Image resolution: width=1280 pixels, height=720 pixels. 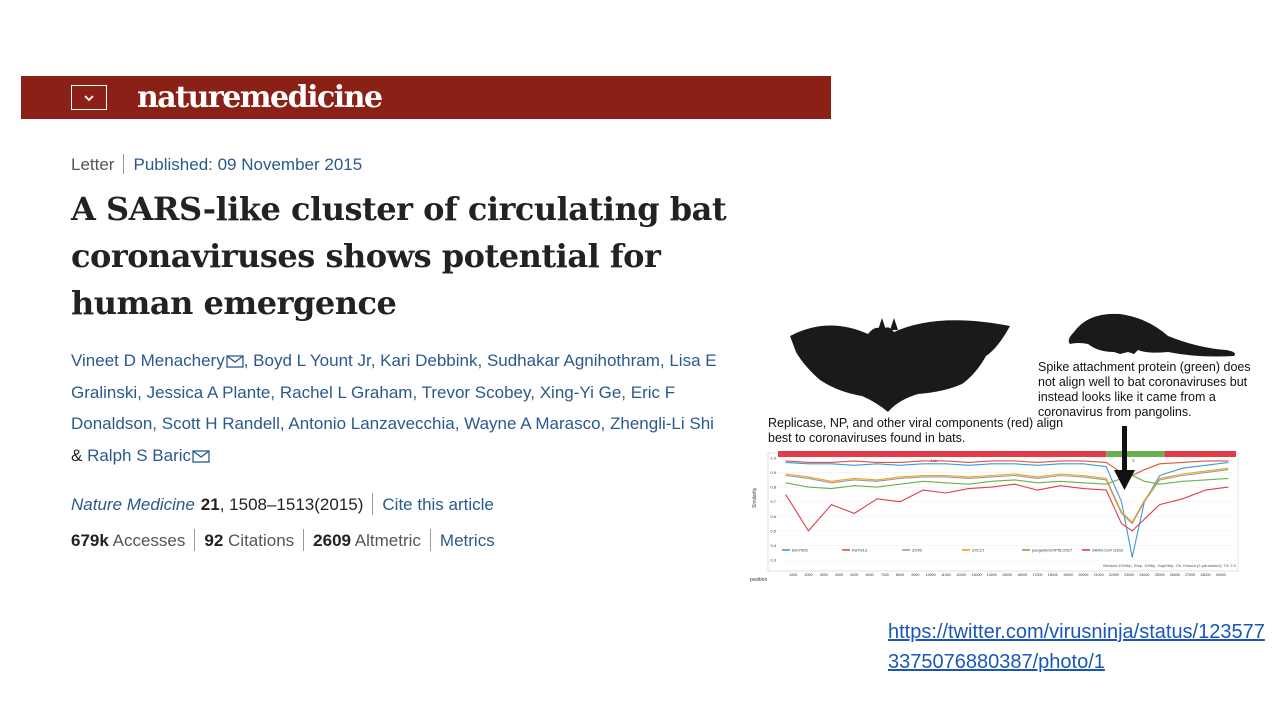 I want to click on accesses-count: 679k, so click(x=90, y=540).